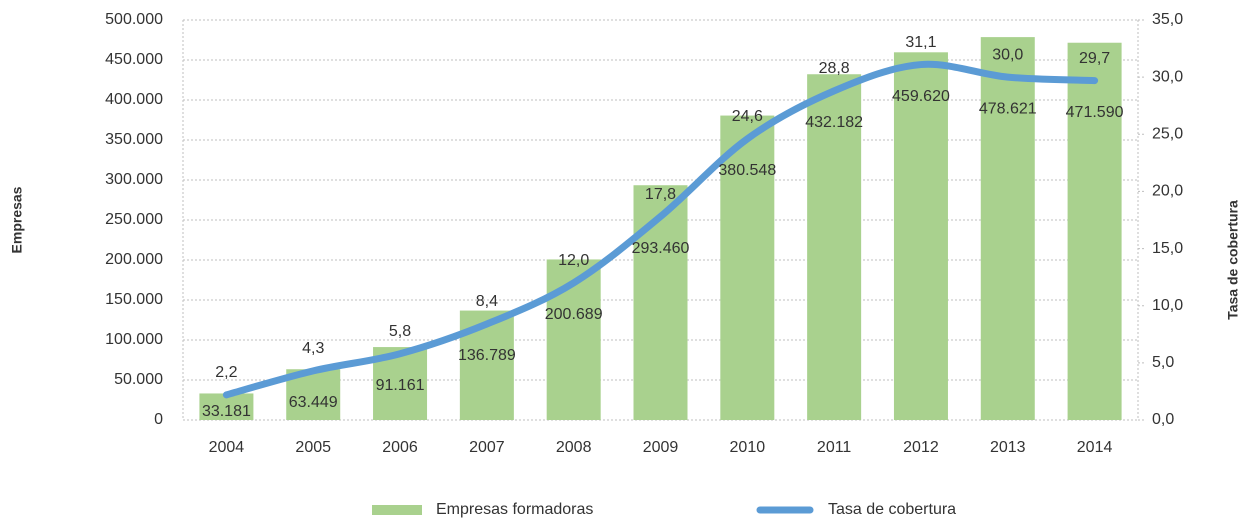 The image size is (1243, 519). I want to click on y2-tick-label: 0,0, so click(1163, 419).